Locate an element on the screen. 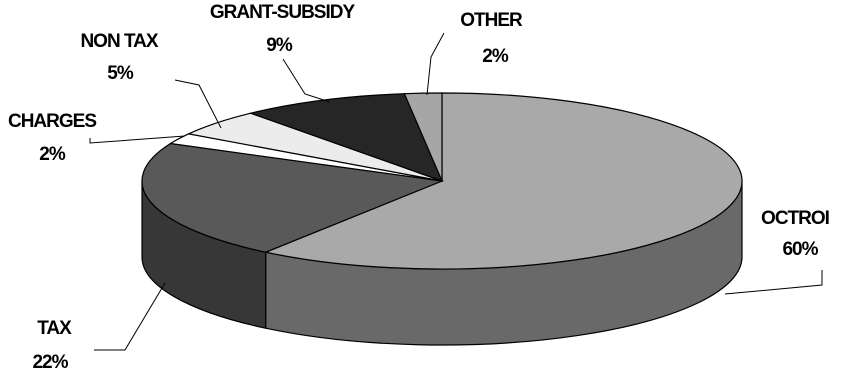  leader-line-non-tax is located at coordinates (198, 104).